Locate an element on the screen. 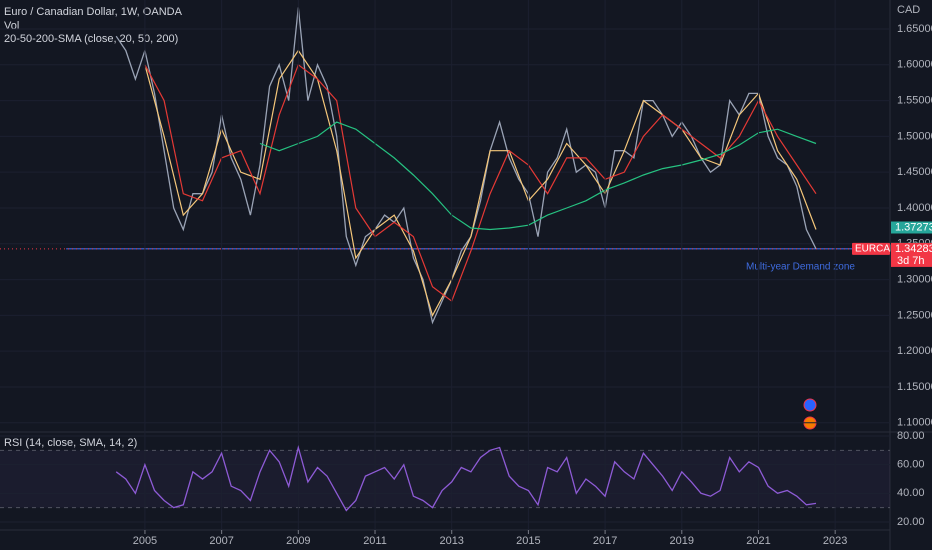  x-tick-label: 2005 is located at coordinates (145, 541).